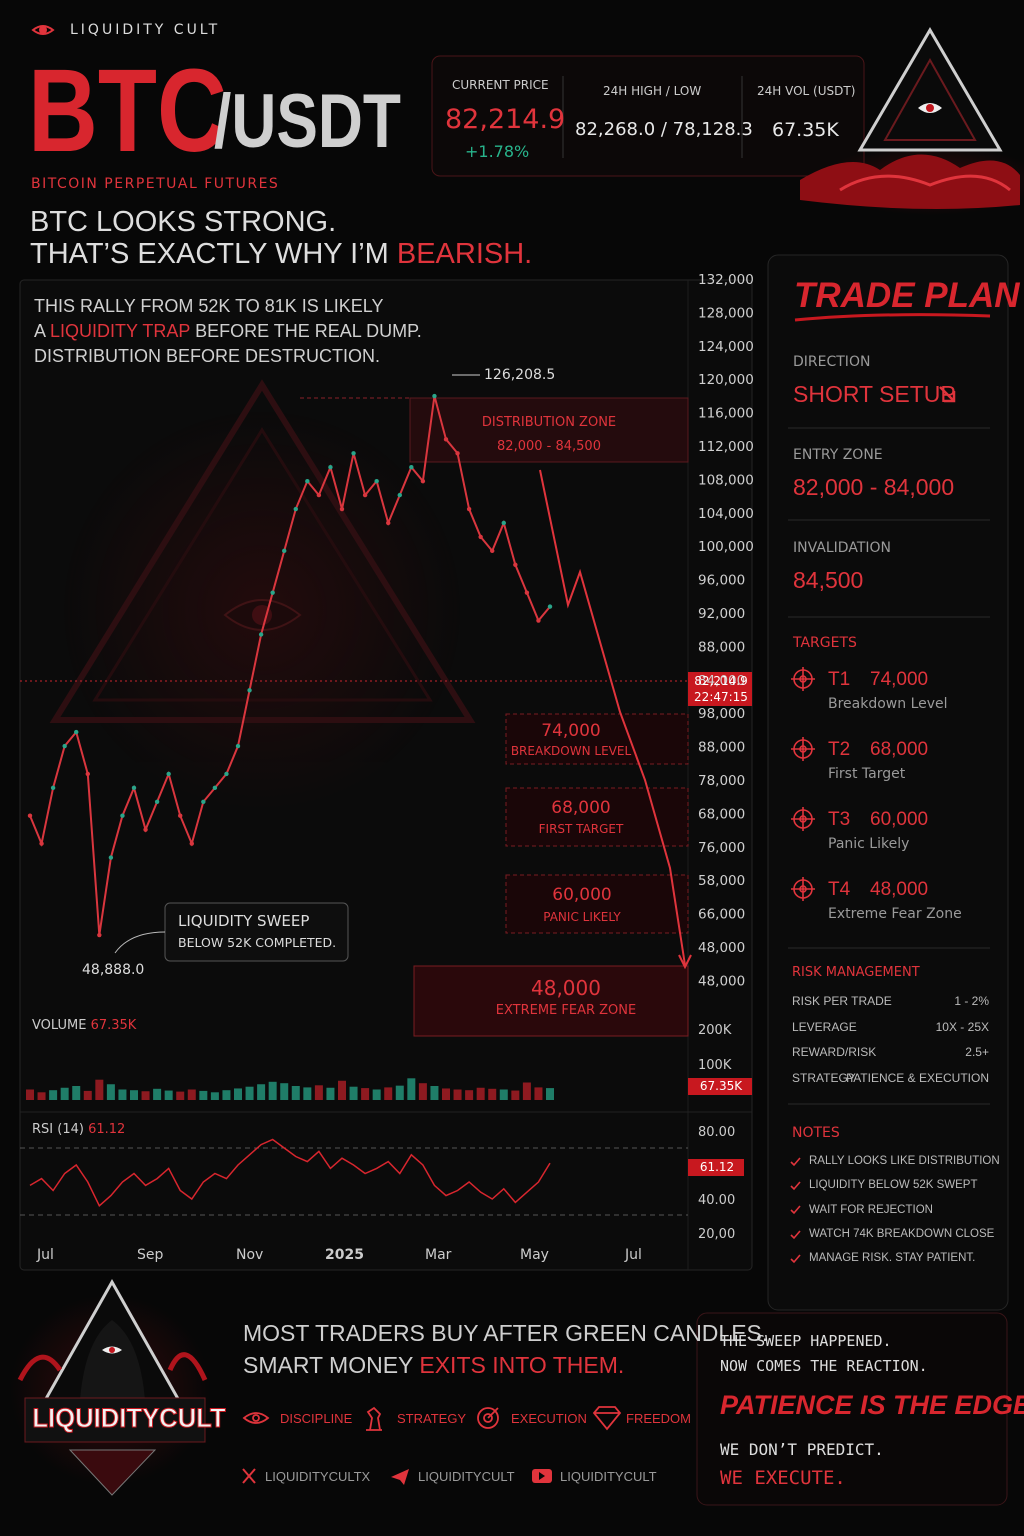 The height and width of the screenshot is (1536, 1024). I want to click on slogan: SMART MONEY EXITS INTO THEM., so click(433, 1365).